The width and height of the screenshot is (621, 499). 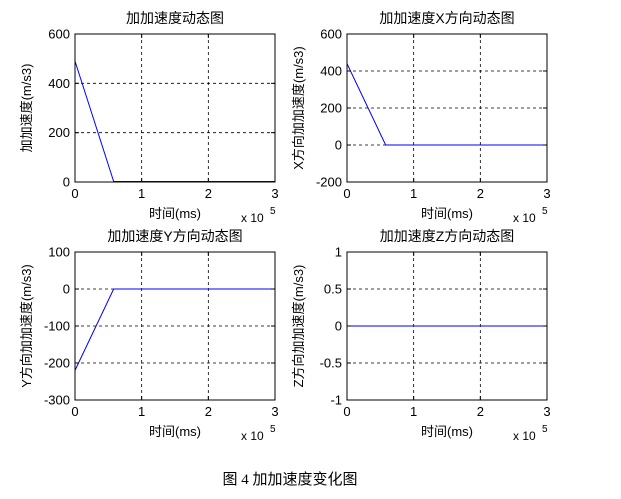 I want to click on subplot-title: 加加速度Z方向动态图, so click(x=447, y=236).